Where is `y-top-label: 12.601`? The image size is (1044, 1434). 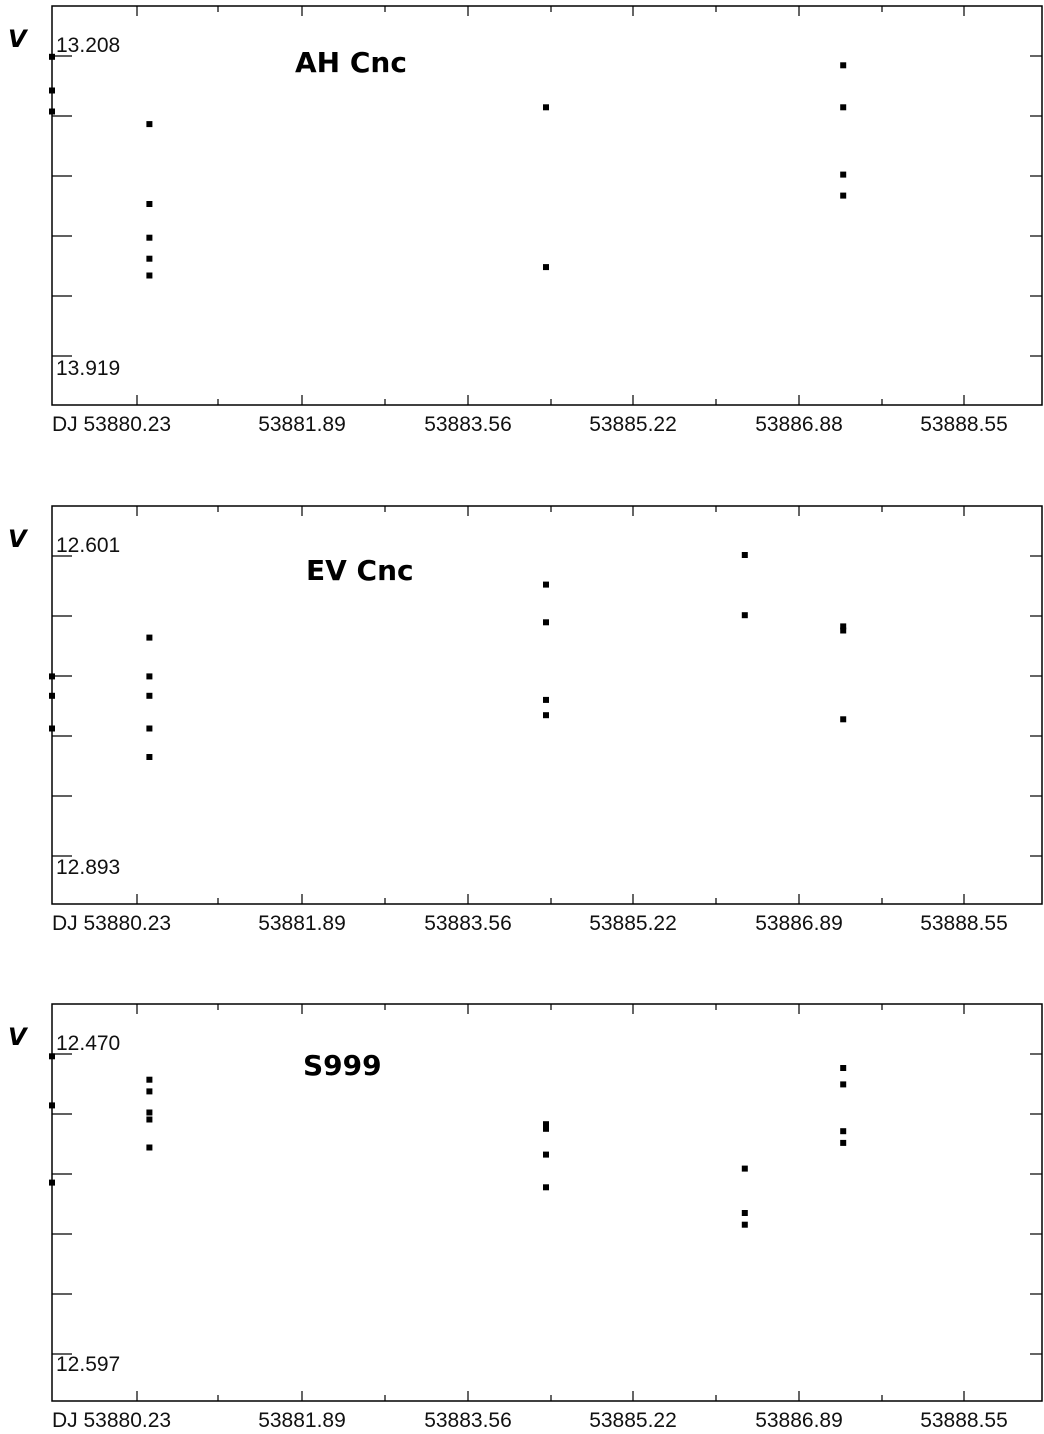 y-top-label: 12.601 is located at coordinates (88, 545).